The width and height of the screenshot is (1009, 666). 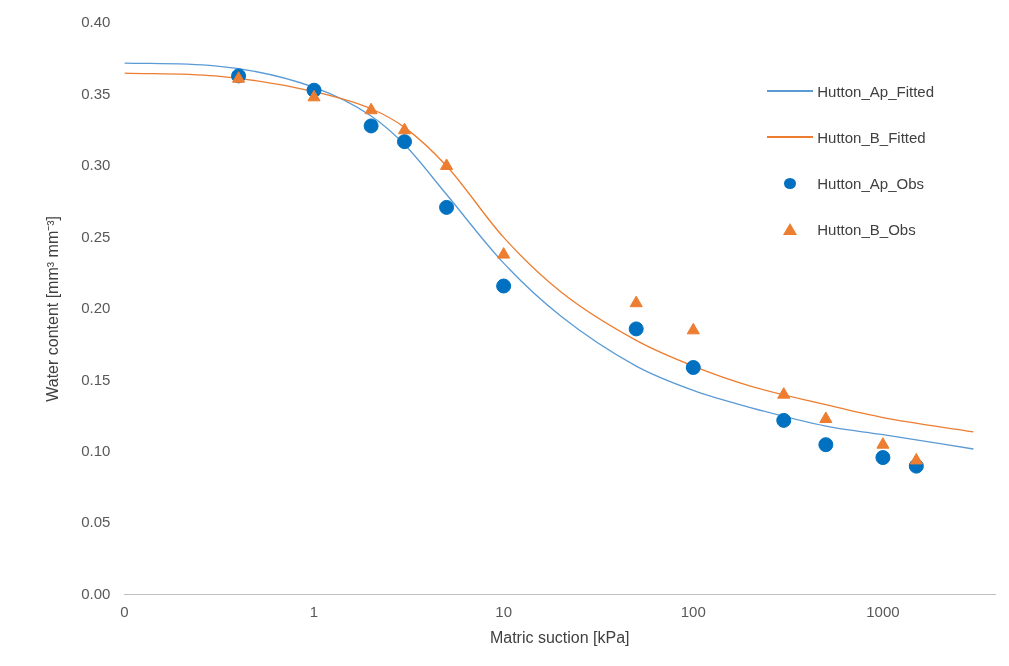 I want to click on legend-label: Hutton_B_Obs, so click(x=866, y=229).